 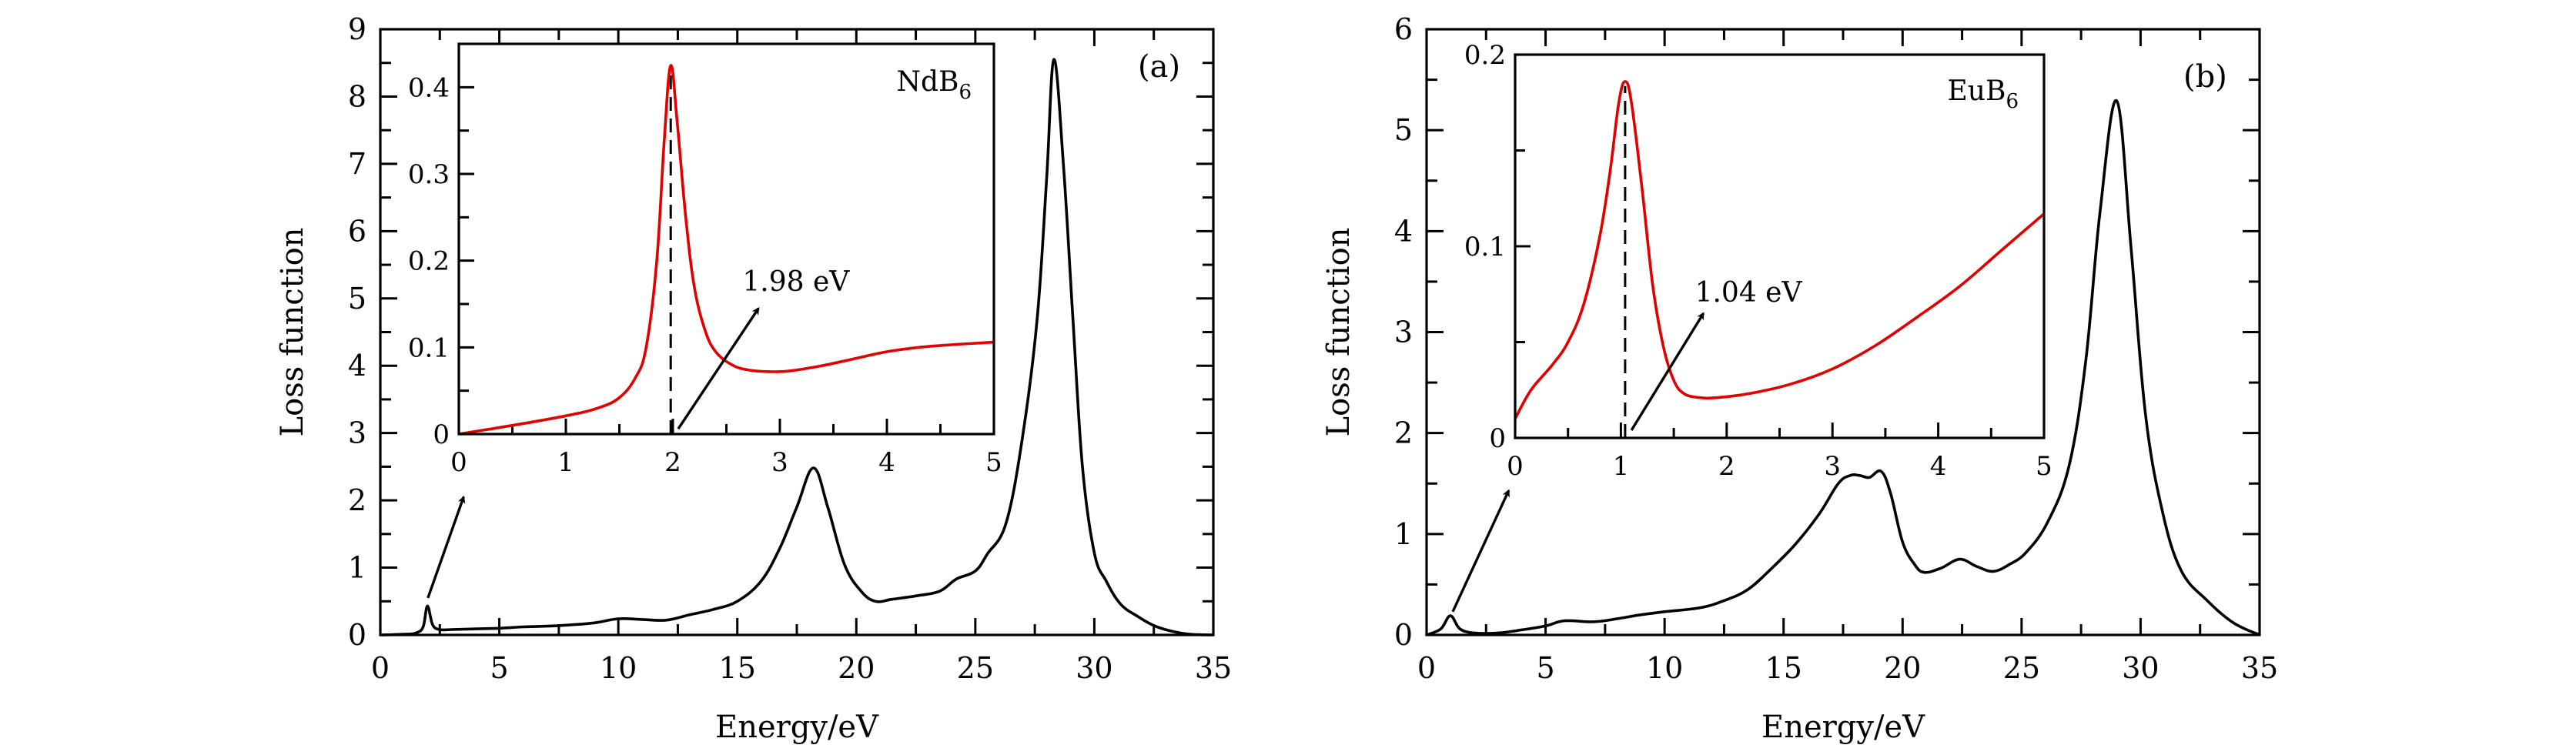 What do you see at coordinates (2205, 77) in the screenshot?
I see `panel-b-tag: (b)` at bounding box center [2205, 77].